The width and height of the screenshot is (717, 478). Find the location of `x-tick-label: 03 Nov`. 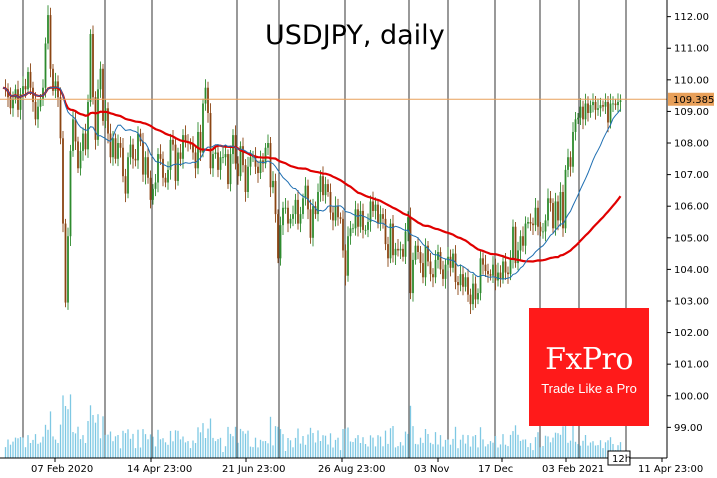

x-tick-label: 03 Nov is located at coordinates (432, 469).